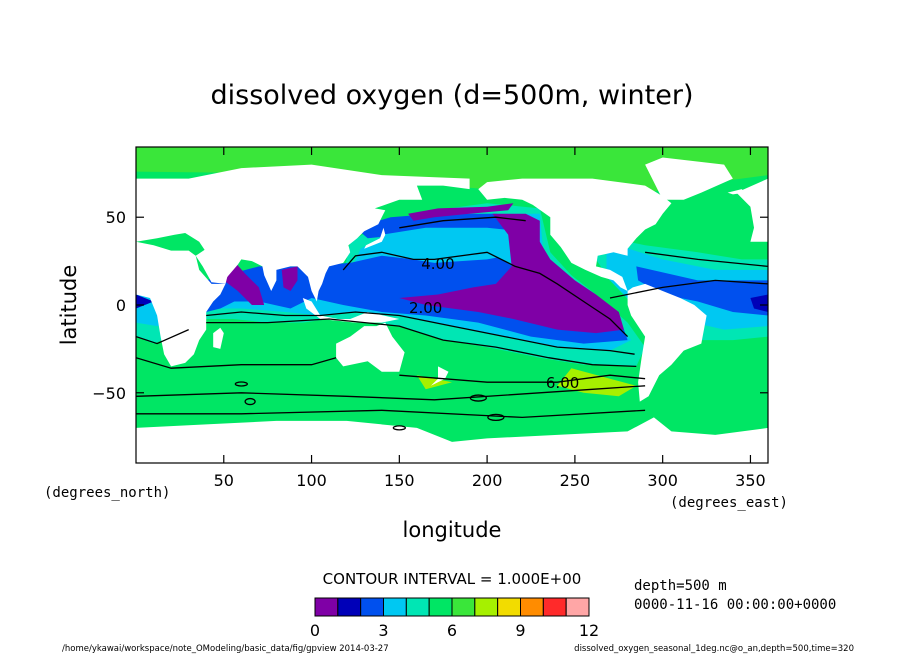  What do you see at coordinates (351, 310) in the screenshot?
I see `land-sea-australasia` at bounding box center [351, 310].